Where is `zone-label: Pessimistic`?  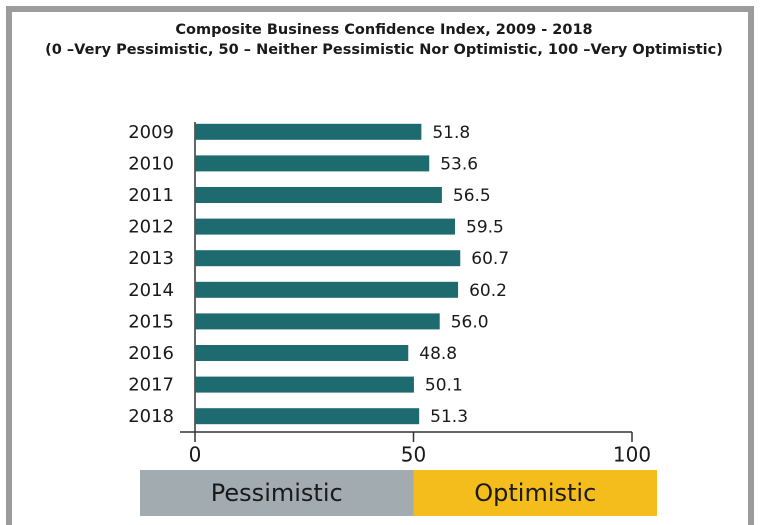 zone-label: Pessimistic is located at coordinates (277, 493).